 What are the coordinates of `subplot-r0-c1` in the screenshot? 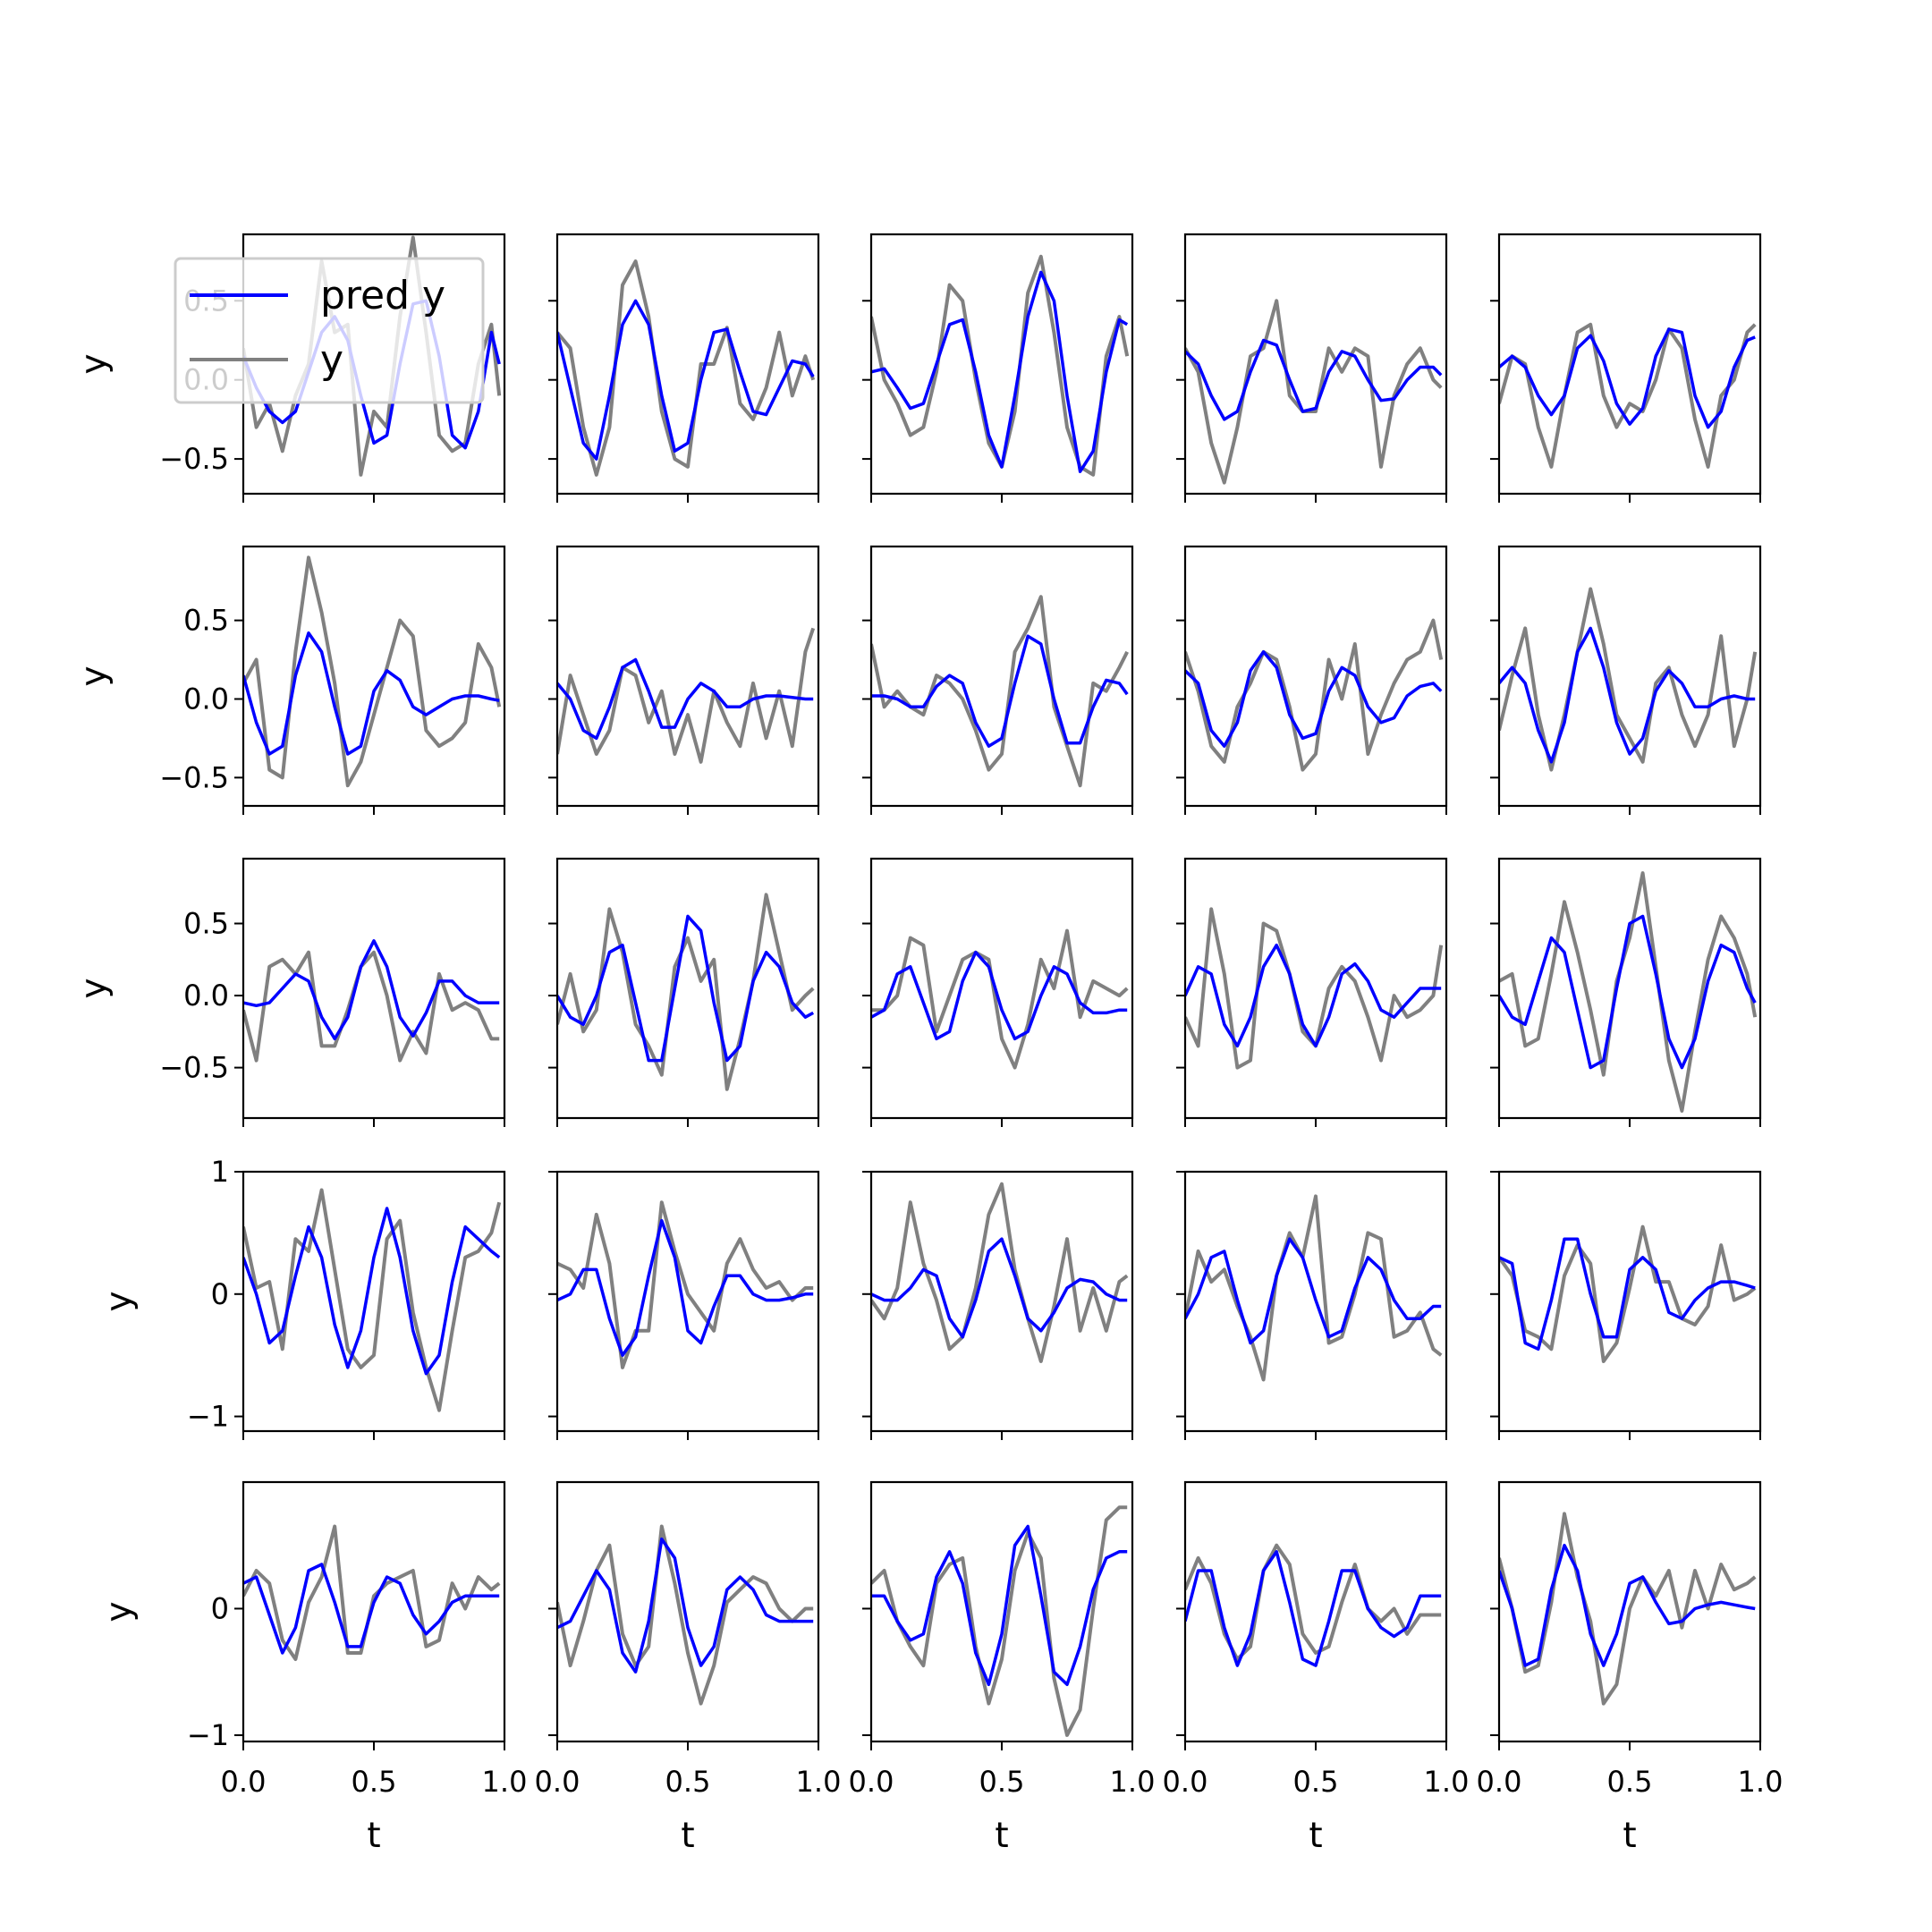 It's located at (684, 368).